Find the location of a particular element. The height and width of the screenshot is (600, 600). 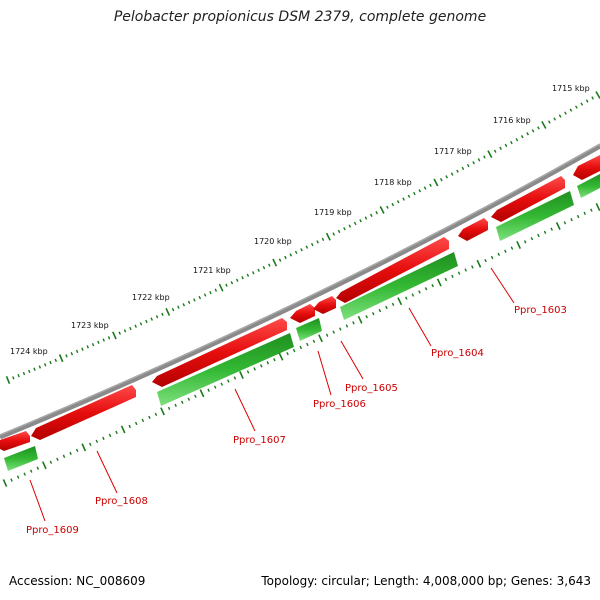

gene-offscreen-right-block is located at coordinates (586, 167).